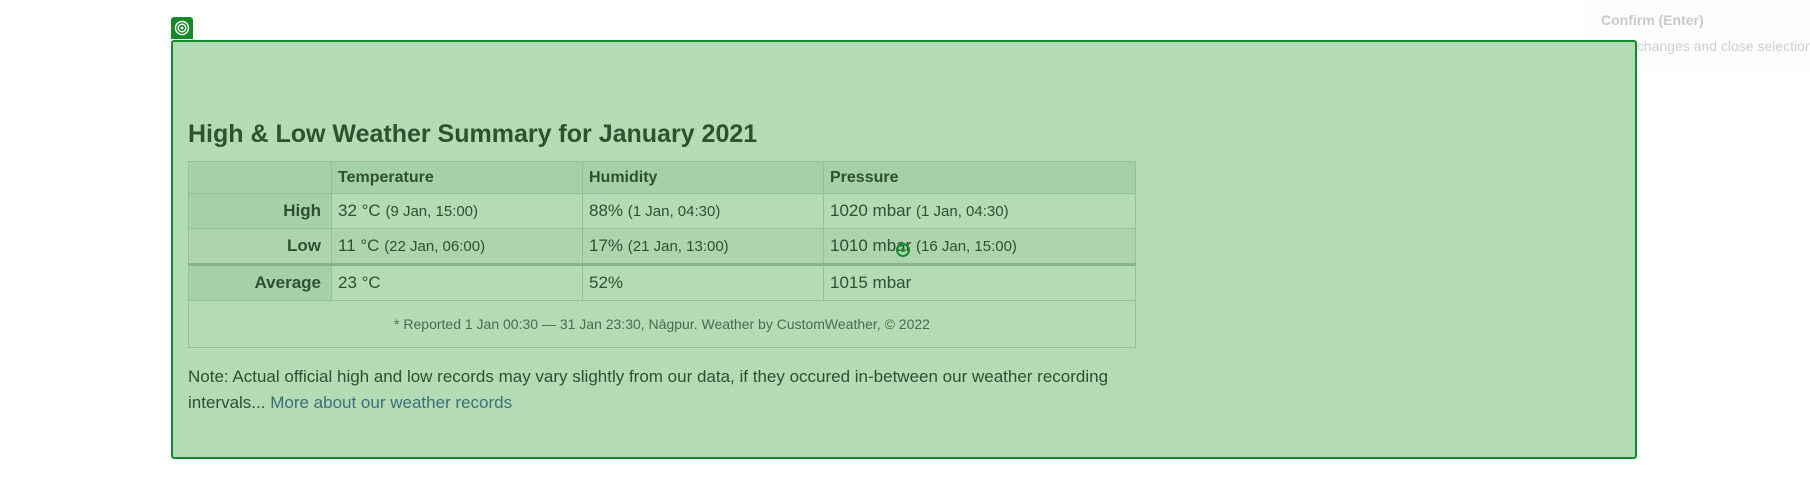  What do you see at coordinates (871, 245) in the screenshot?
I see `pressure-value: 1010 mbar` at bounding box center [871, 245].